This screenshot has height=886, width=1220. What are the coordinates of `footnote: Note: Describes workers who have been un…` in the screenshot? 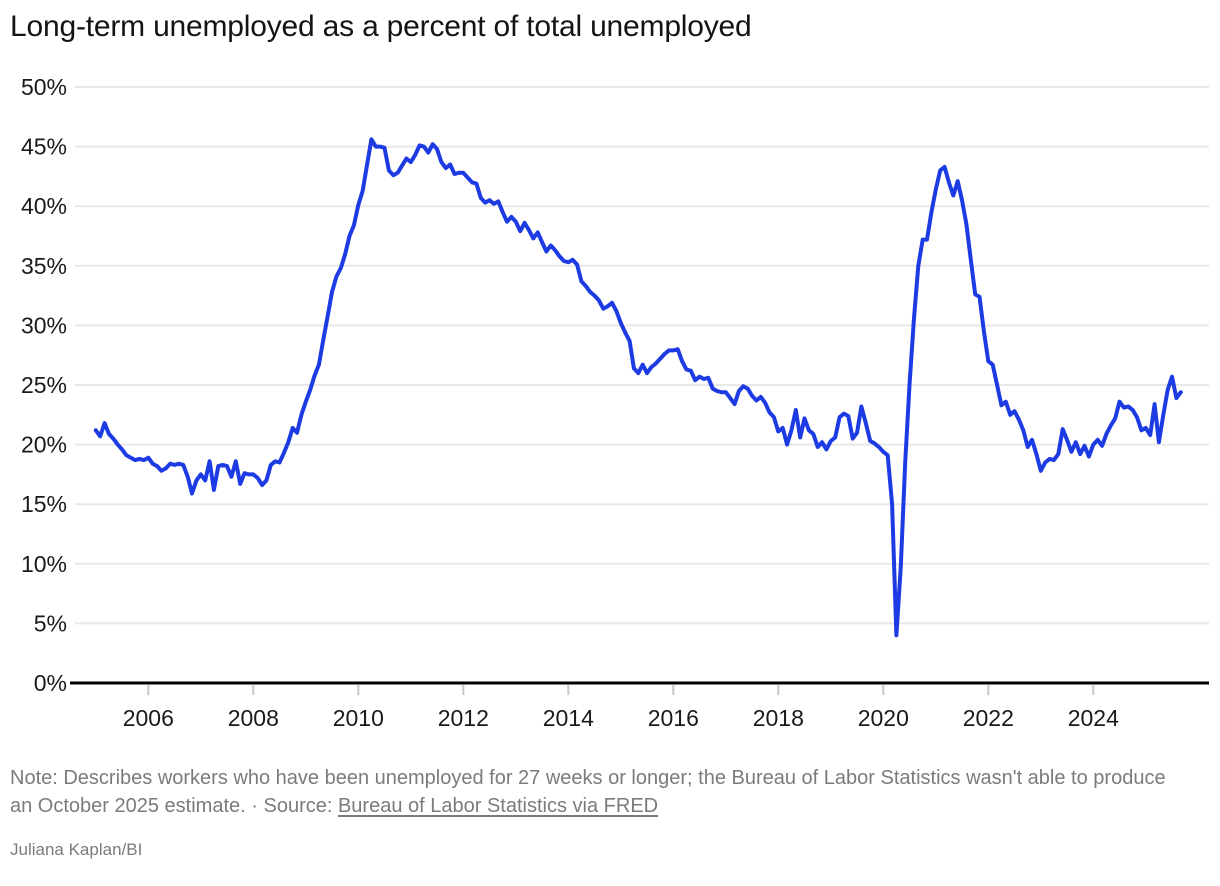 It's located at (590, 792).